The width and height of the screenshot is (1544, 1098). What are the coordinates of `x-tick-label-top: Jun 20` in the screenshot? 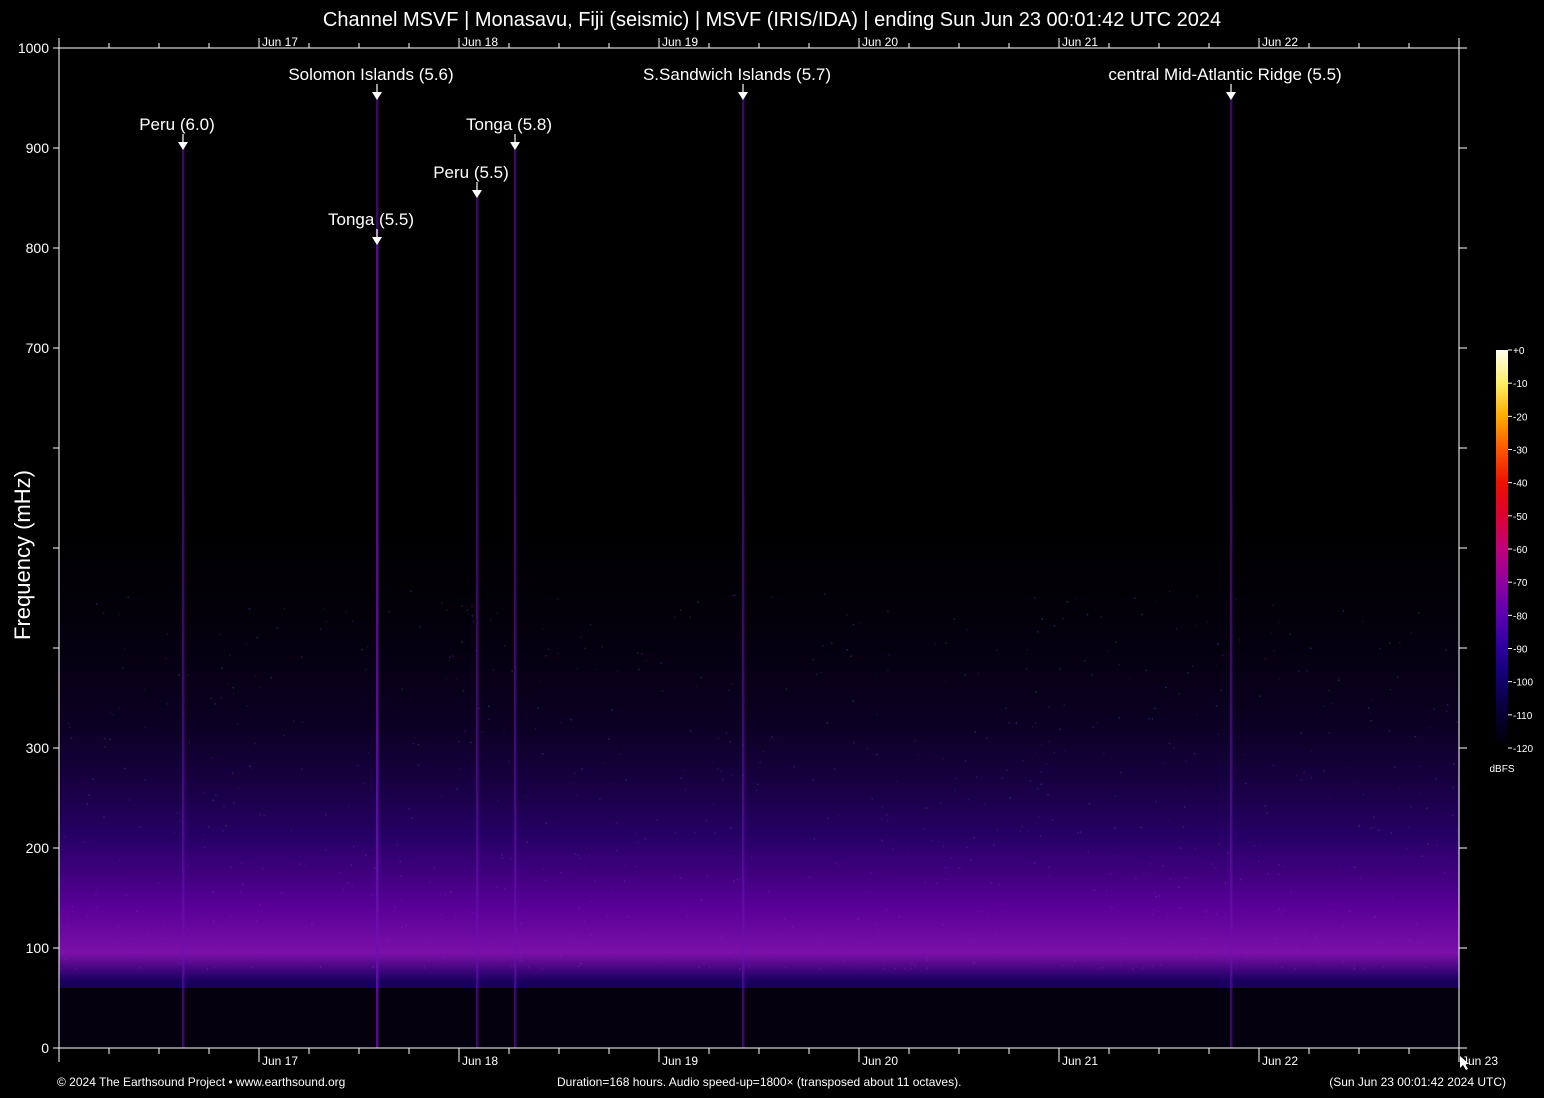 It's located at (880, 42).